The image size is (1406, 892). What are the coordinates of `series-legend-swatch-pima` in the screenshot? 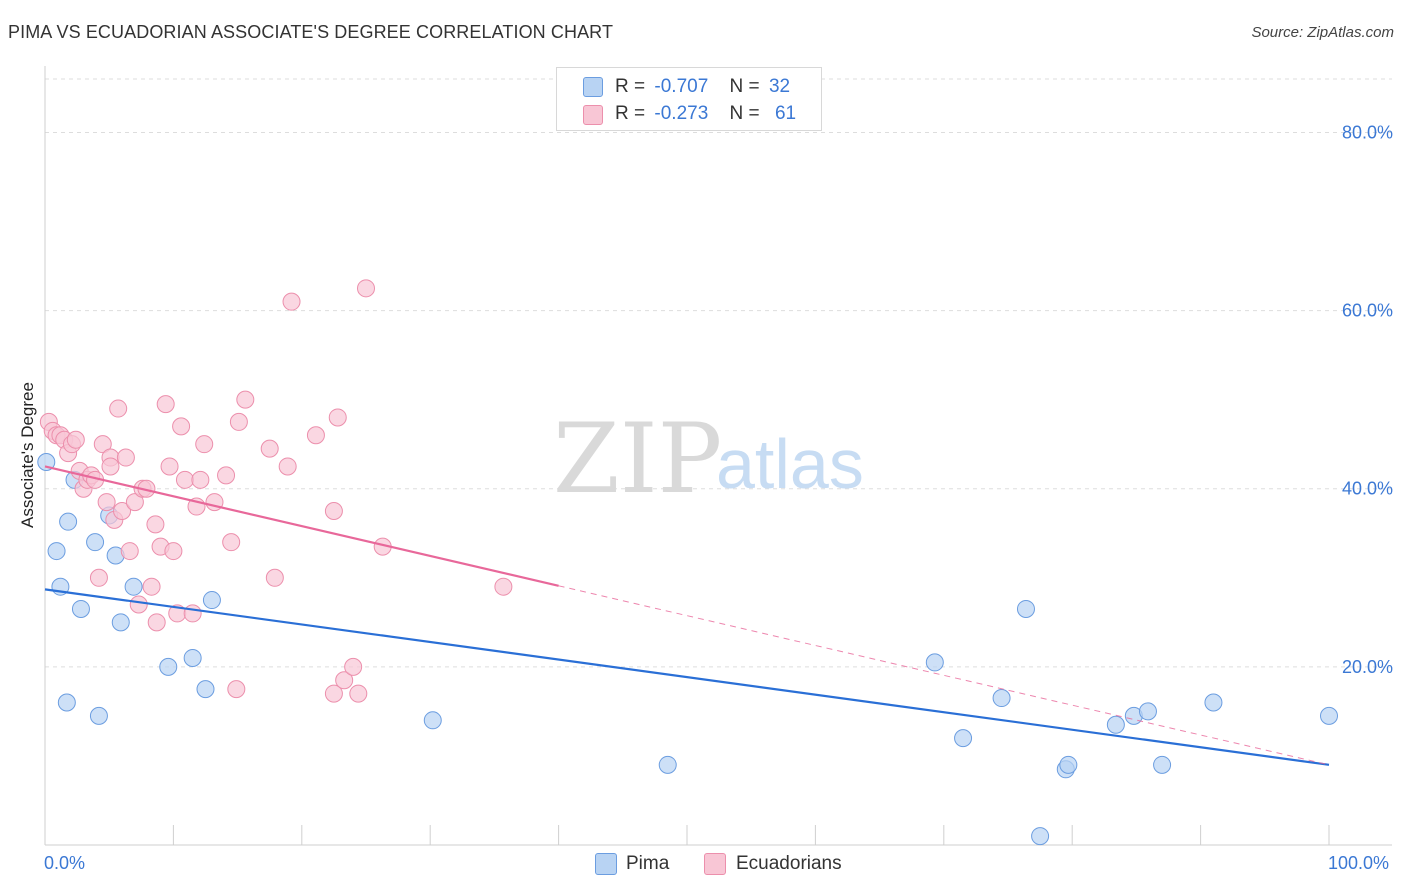 It's located at (606, 864).